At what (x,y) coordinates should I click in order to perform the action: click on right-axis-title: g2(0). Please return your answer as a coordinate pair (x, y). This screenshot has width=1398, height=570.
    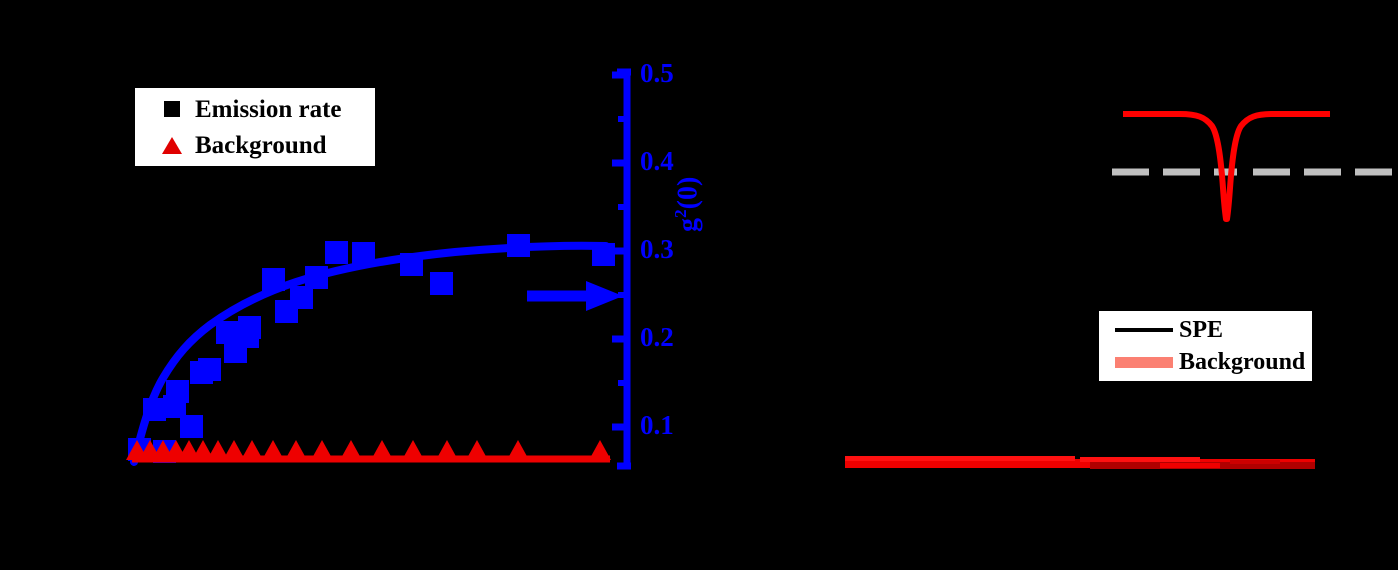
    Looking at the image, I should click on (687, 204).